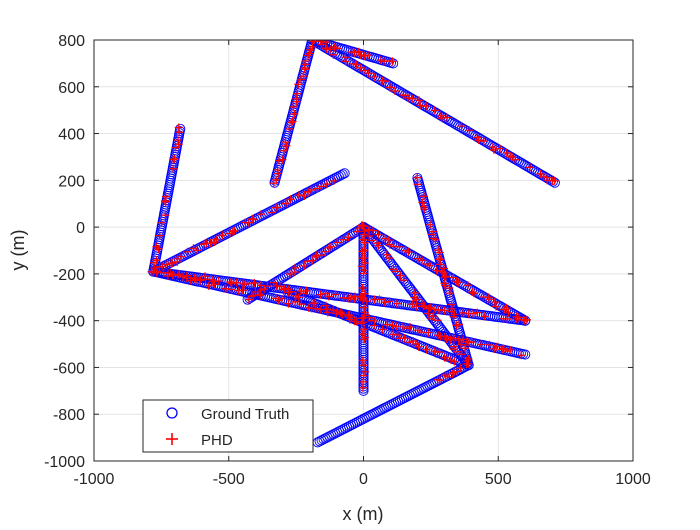  What do you see at coordinates (498, 479) in the screenshot?
I see `x-tick-label: 500` at bounding box center [498, 479].